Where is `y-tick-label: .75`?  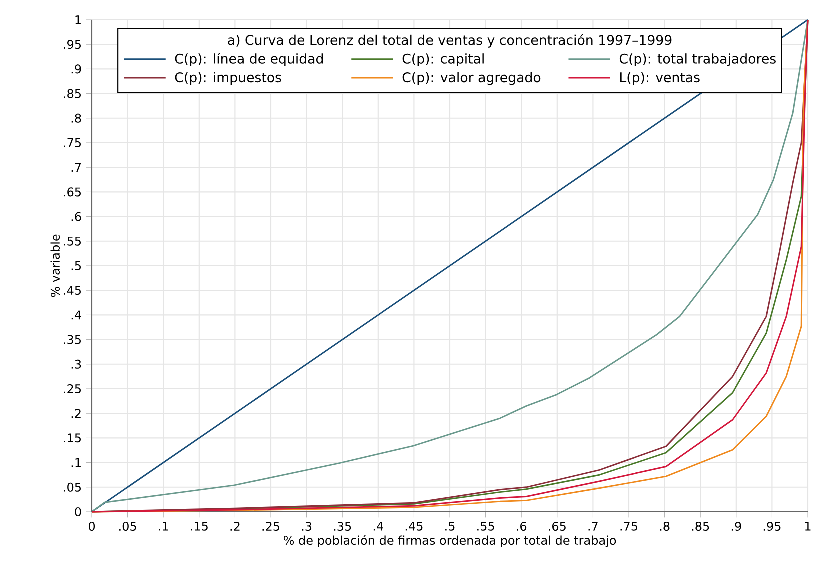
y-tick-label: .75 is located at coordinates (72, 143).